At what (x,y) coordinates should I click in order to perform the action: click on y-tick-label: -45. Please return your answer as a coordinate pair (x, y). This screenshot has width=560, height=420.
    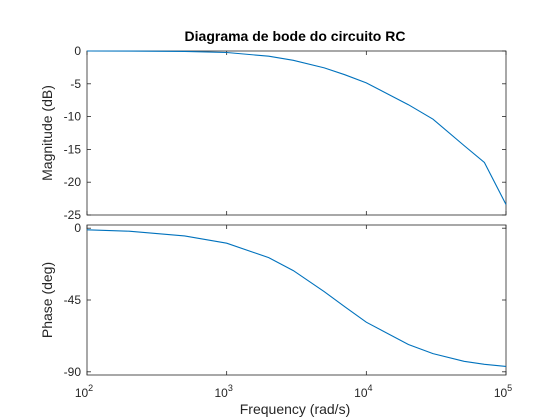
    Looking at the image, I should click on (73, 300).